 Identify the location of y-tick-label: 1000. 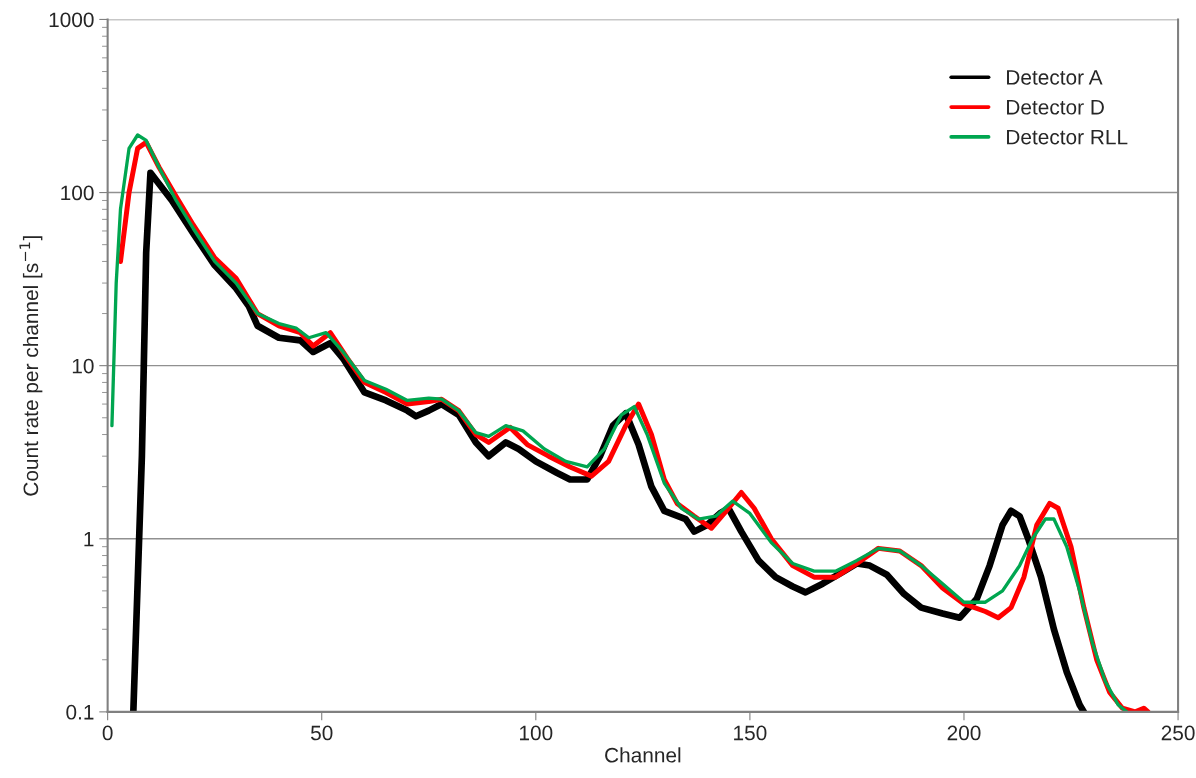
(71, 20).